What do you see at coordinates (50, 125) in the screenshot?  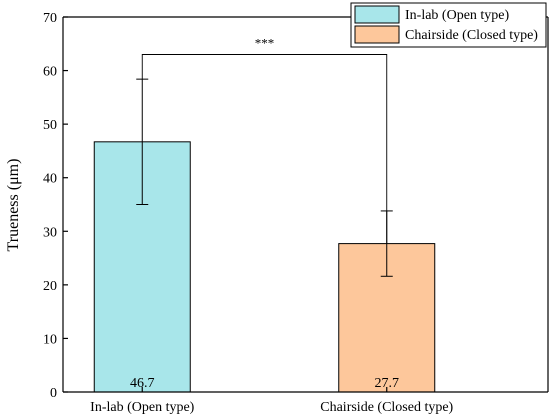 I see `y-tick-label: 50` at bounding box center [50, 125].